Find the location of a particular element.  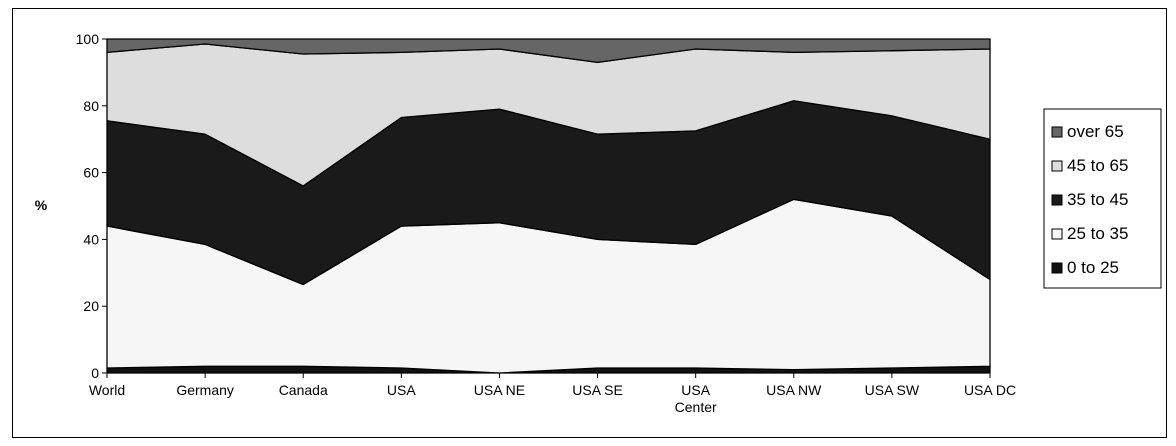

y-axis-label: % is located at coordinates (41, 205).